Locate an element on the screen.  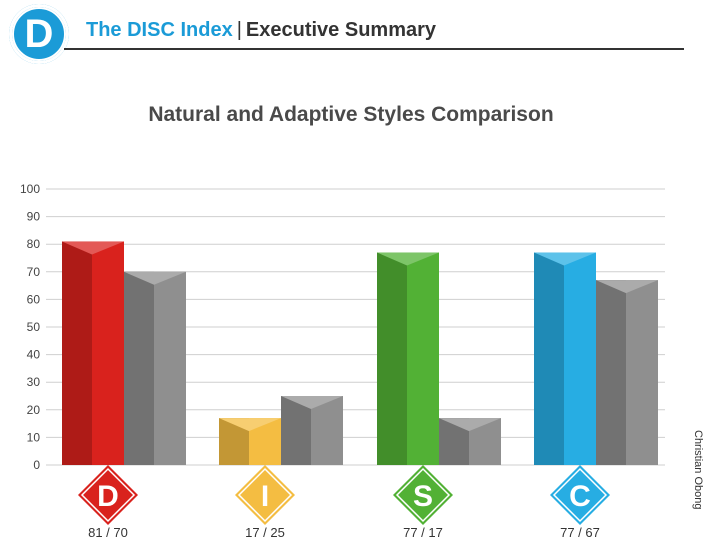
y-tick-label: 0 is located at coordinates (36, 465).